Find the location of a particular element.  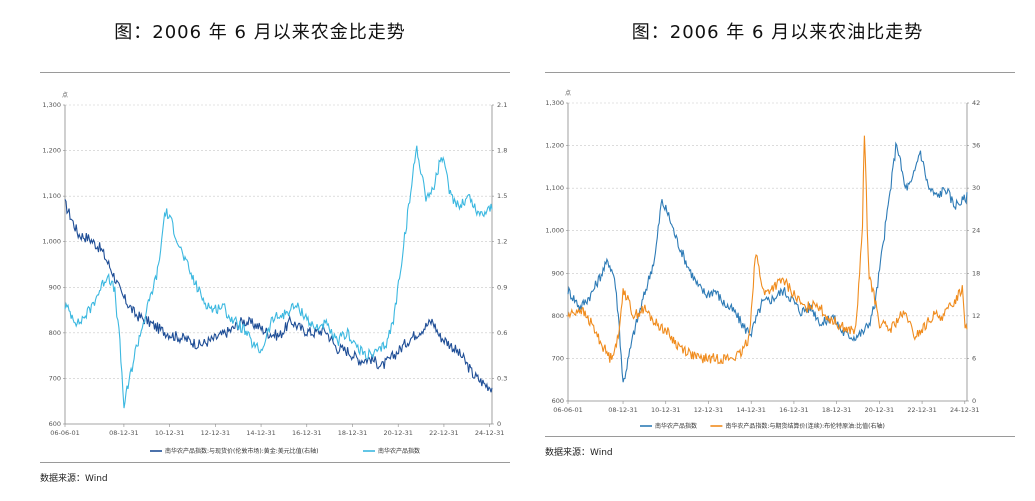

y-right-tick-label: 12 is located at coordinates (976, 316).